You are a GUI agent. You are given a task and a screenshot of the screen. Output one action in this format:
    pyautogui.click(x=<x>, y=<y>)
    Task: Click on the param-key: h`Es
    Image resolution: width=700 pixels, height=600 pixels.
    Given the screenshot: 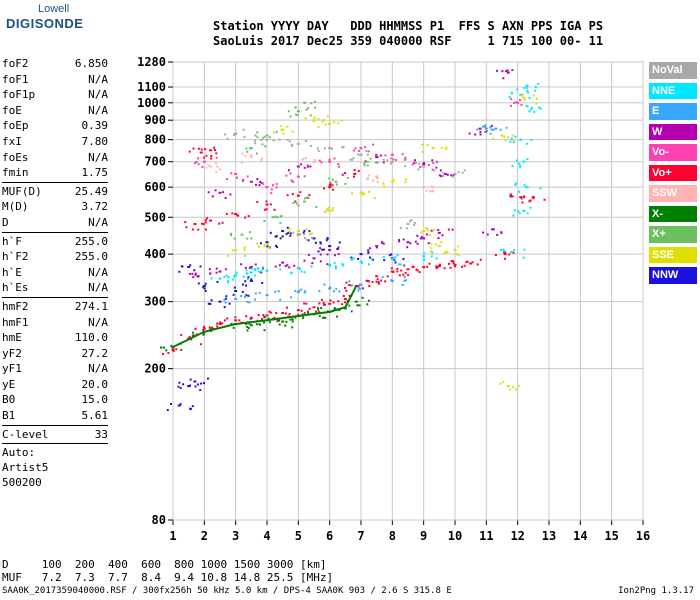 What is the action you would take?
    pyautogui.click(x=15, y=288)
    